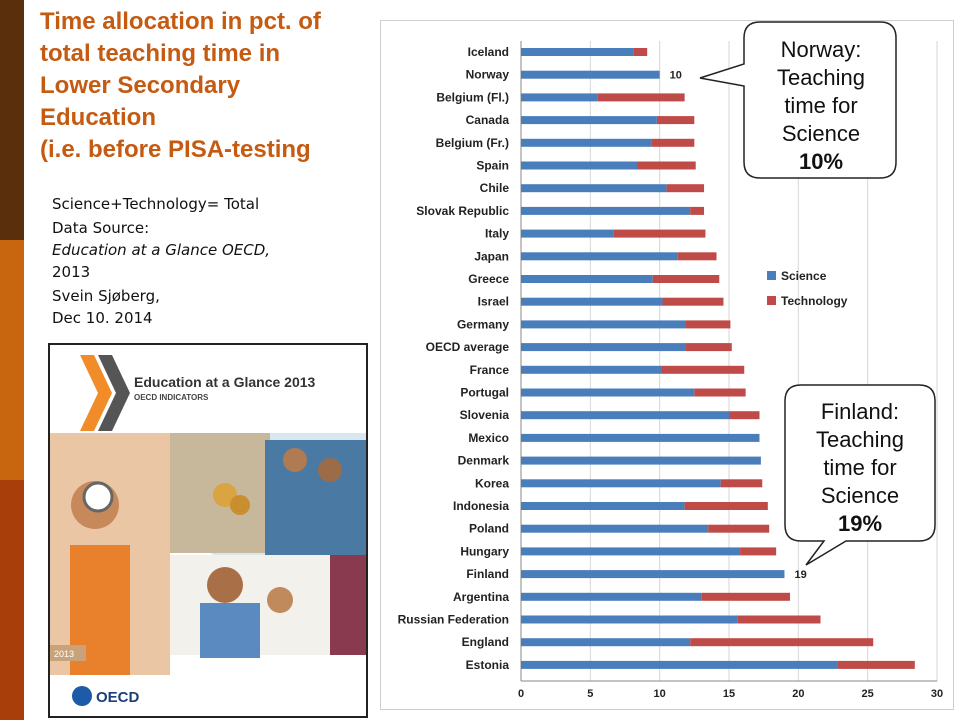 The width and height of the screenshot is (960, 720). What do you see at coordinates (800, 575) in the screenshot?
I see `data-label: 19` at bounding box center [800, 575].